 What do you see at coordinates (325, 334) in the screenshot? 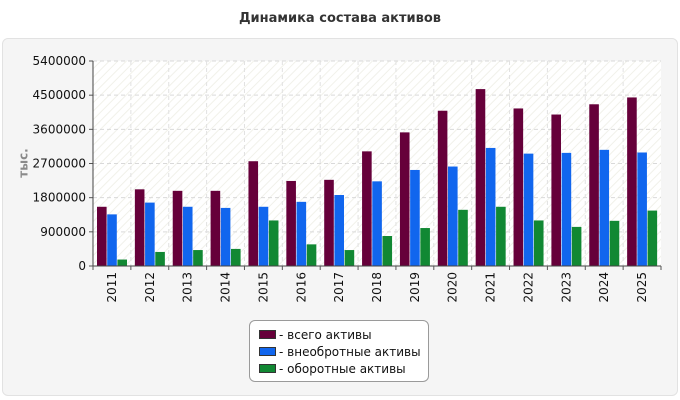
I see `legend-label-total: - всего активы` at bounding box center [325, 334].